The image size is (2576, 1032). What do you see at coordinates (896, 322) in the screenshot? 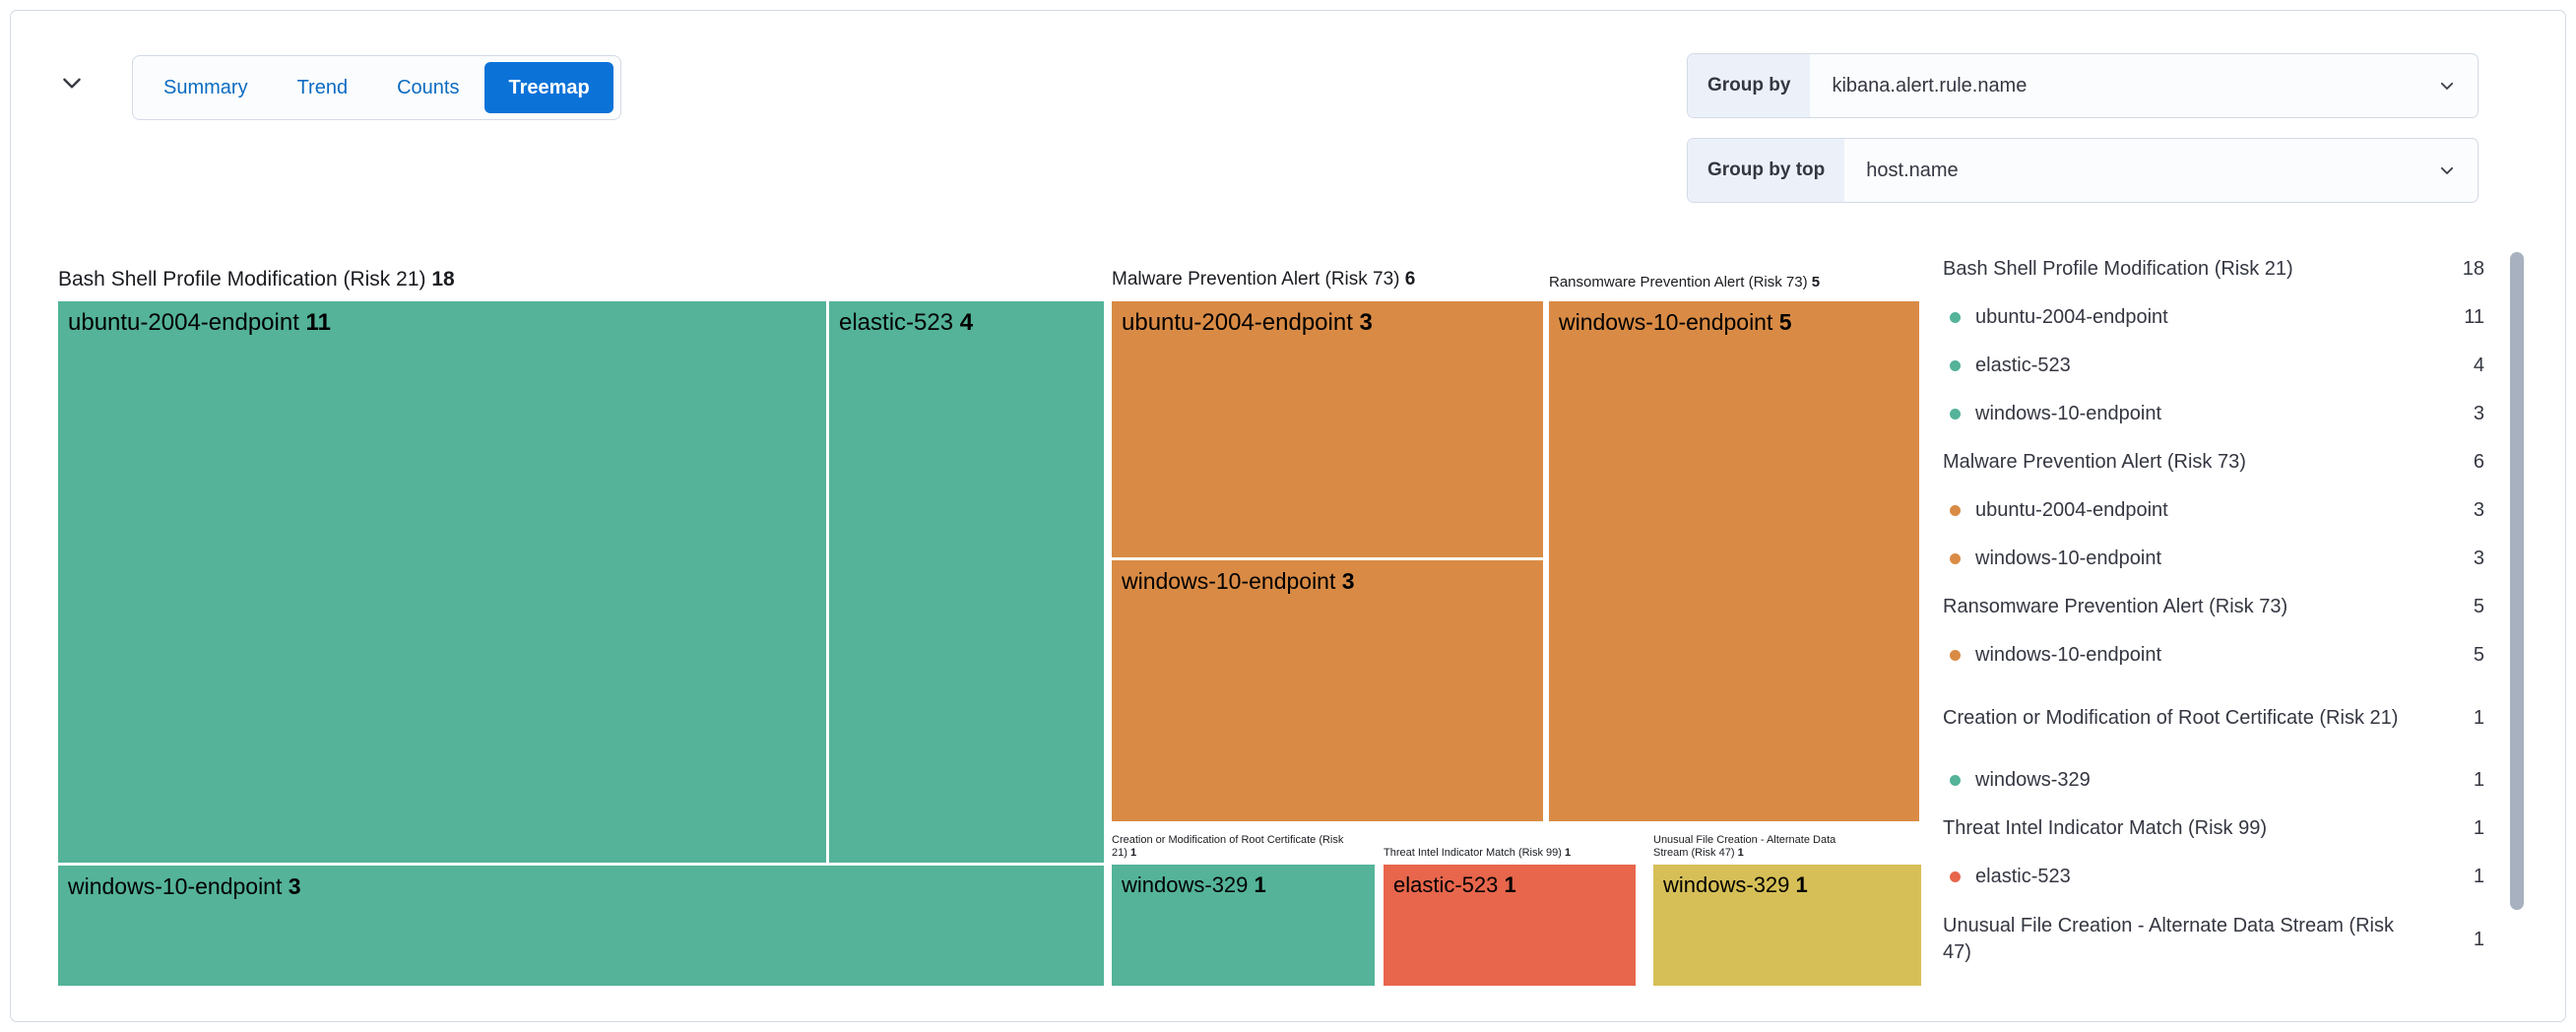
I see `cell-host: elastic-523` at bounding box center [896, 322].